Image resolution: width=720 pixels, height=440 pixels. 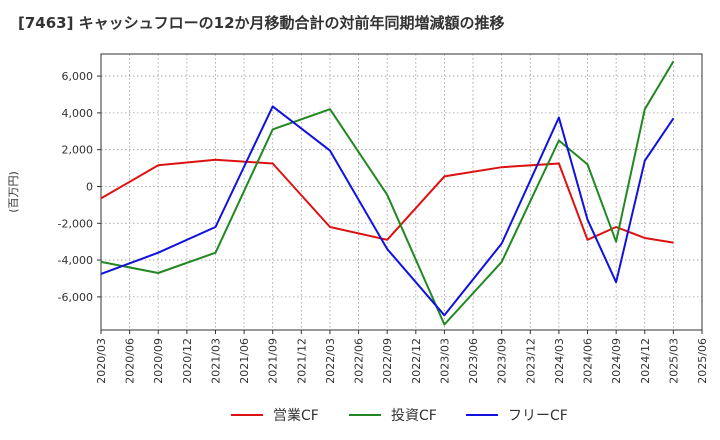 I want to click on y-tick-label: 0, so click(x=89, y=186).